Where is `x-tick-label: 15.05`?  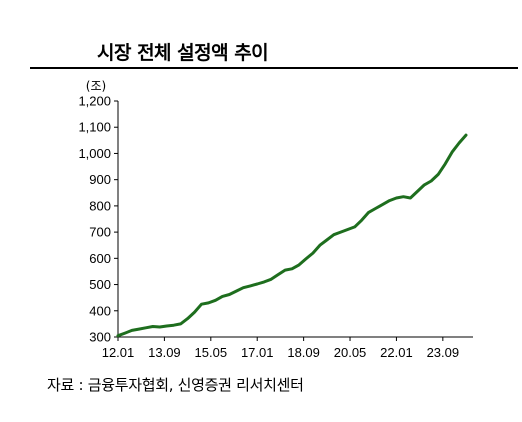
x-tick-label: 15.05 is located at coordinates (211, 352).